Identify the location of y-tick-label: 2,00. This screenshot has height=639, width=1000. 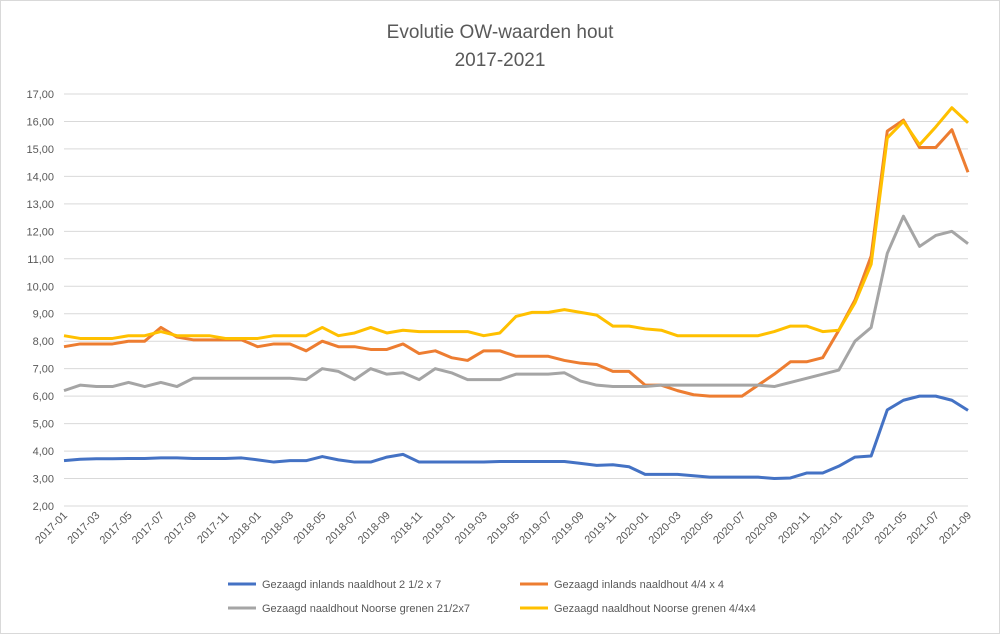
(43, 507).